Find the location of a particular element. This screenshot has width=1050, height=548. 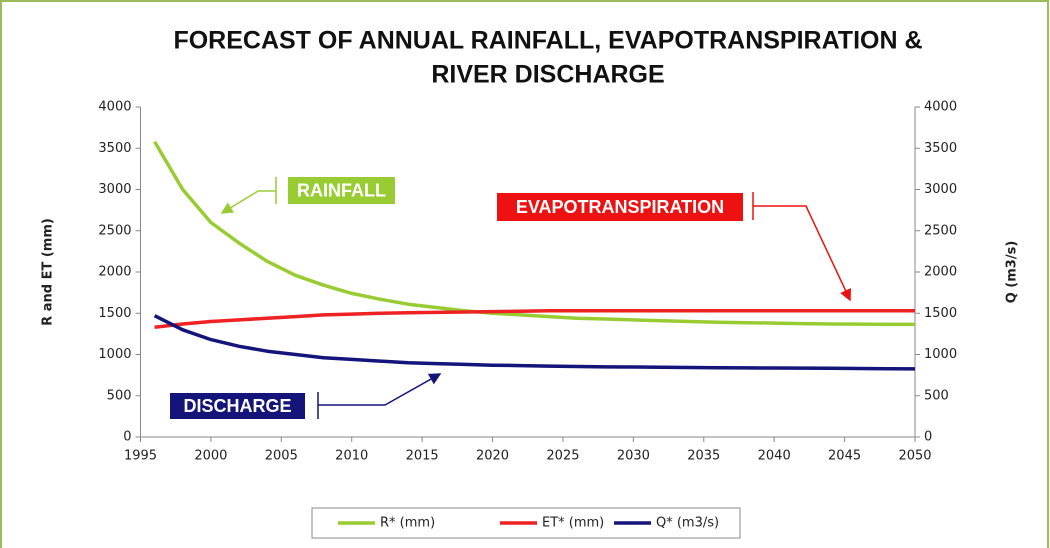

y2-tick-label: 1000 is located at coordinates (940, 354).